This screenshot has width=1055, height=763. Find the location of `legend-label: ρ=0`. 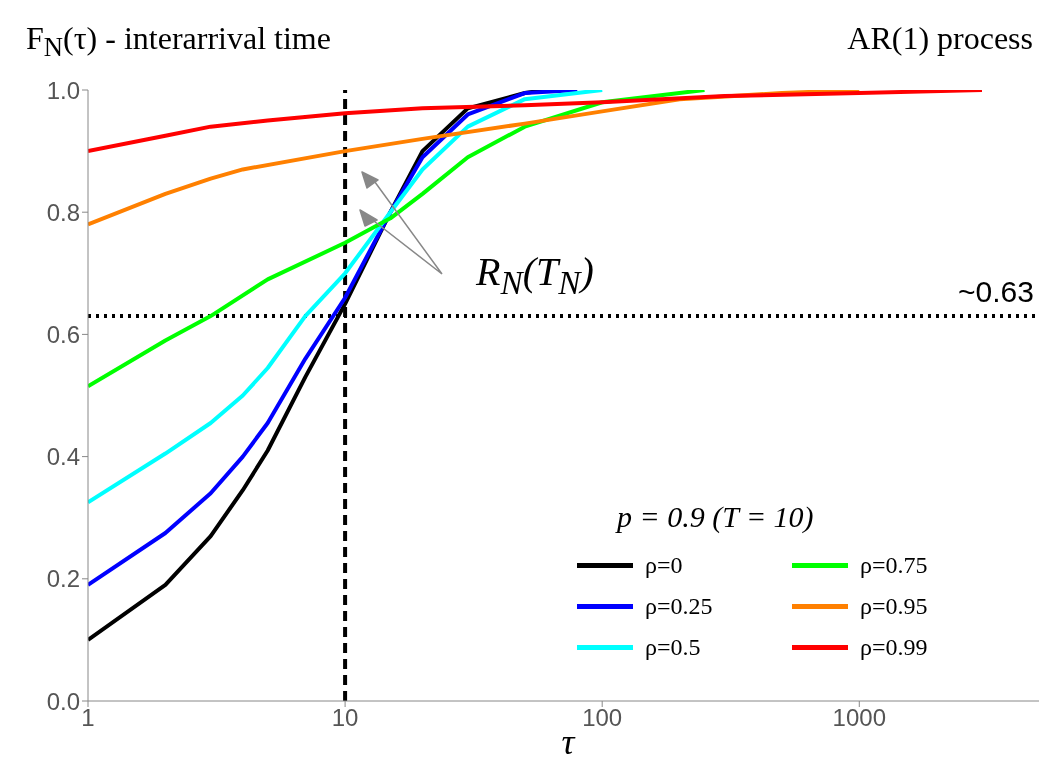

legend-label: ρ=0 is located at coordinates (664, 565).